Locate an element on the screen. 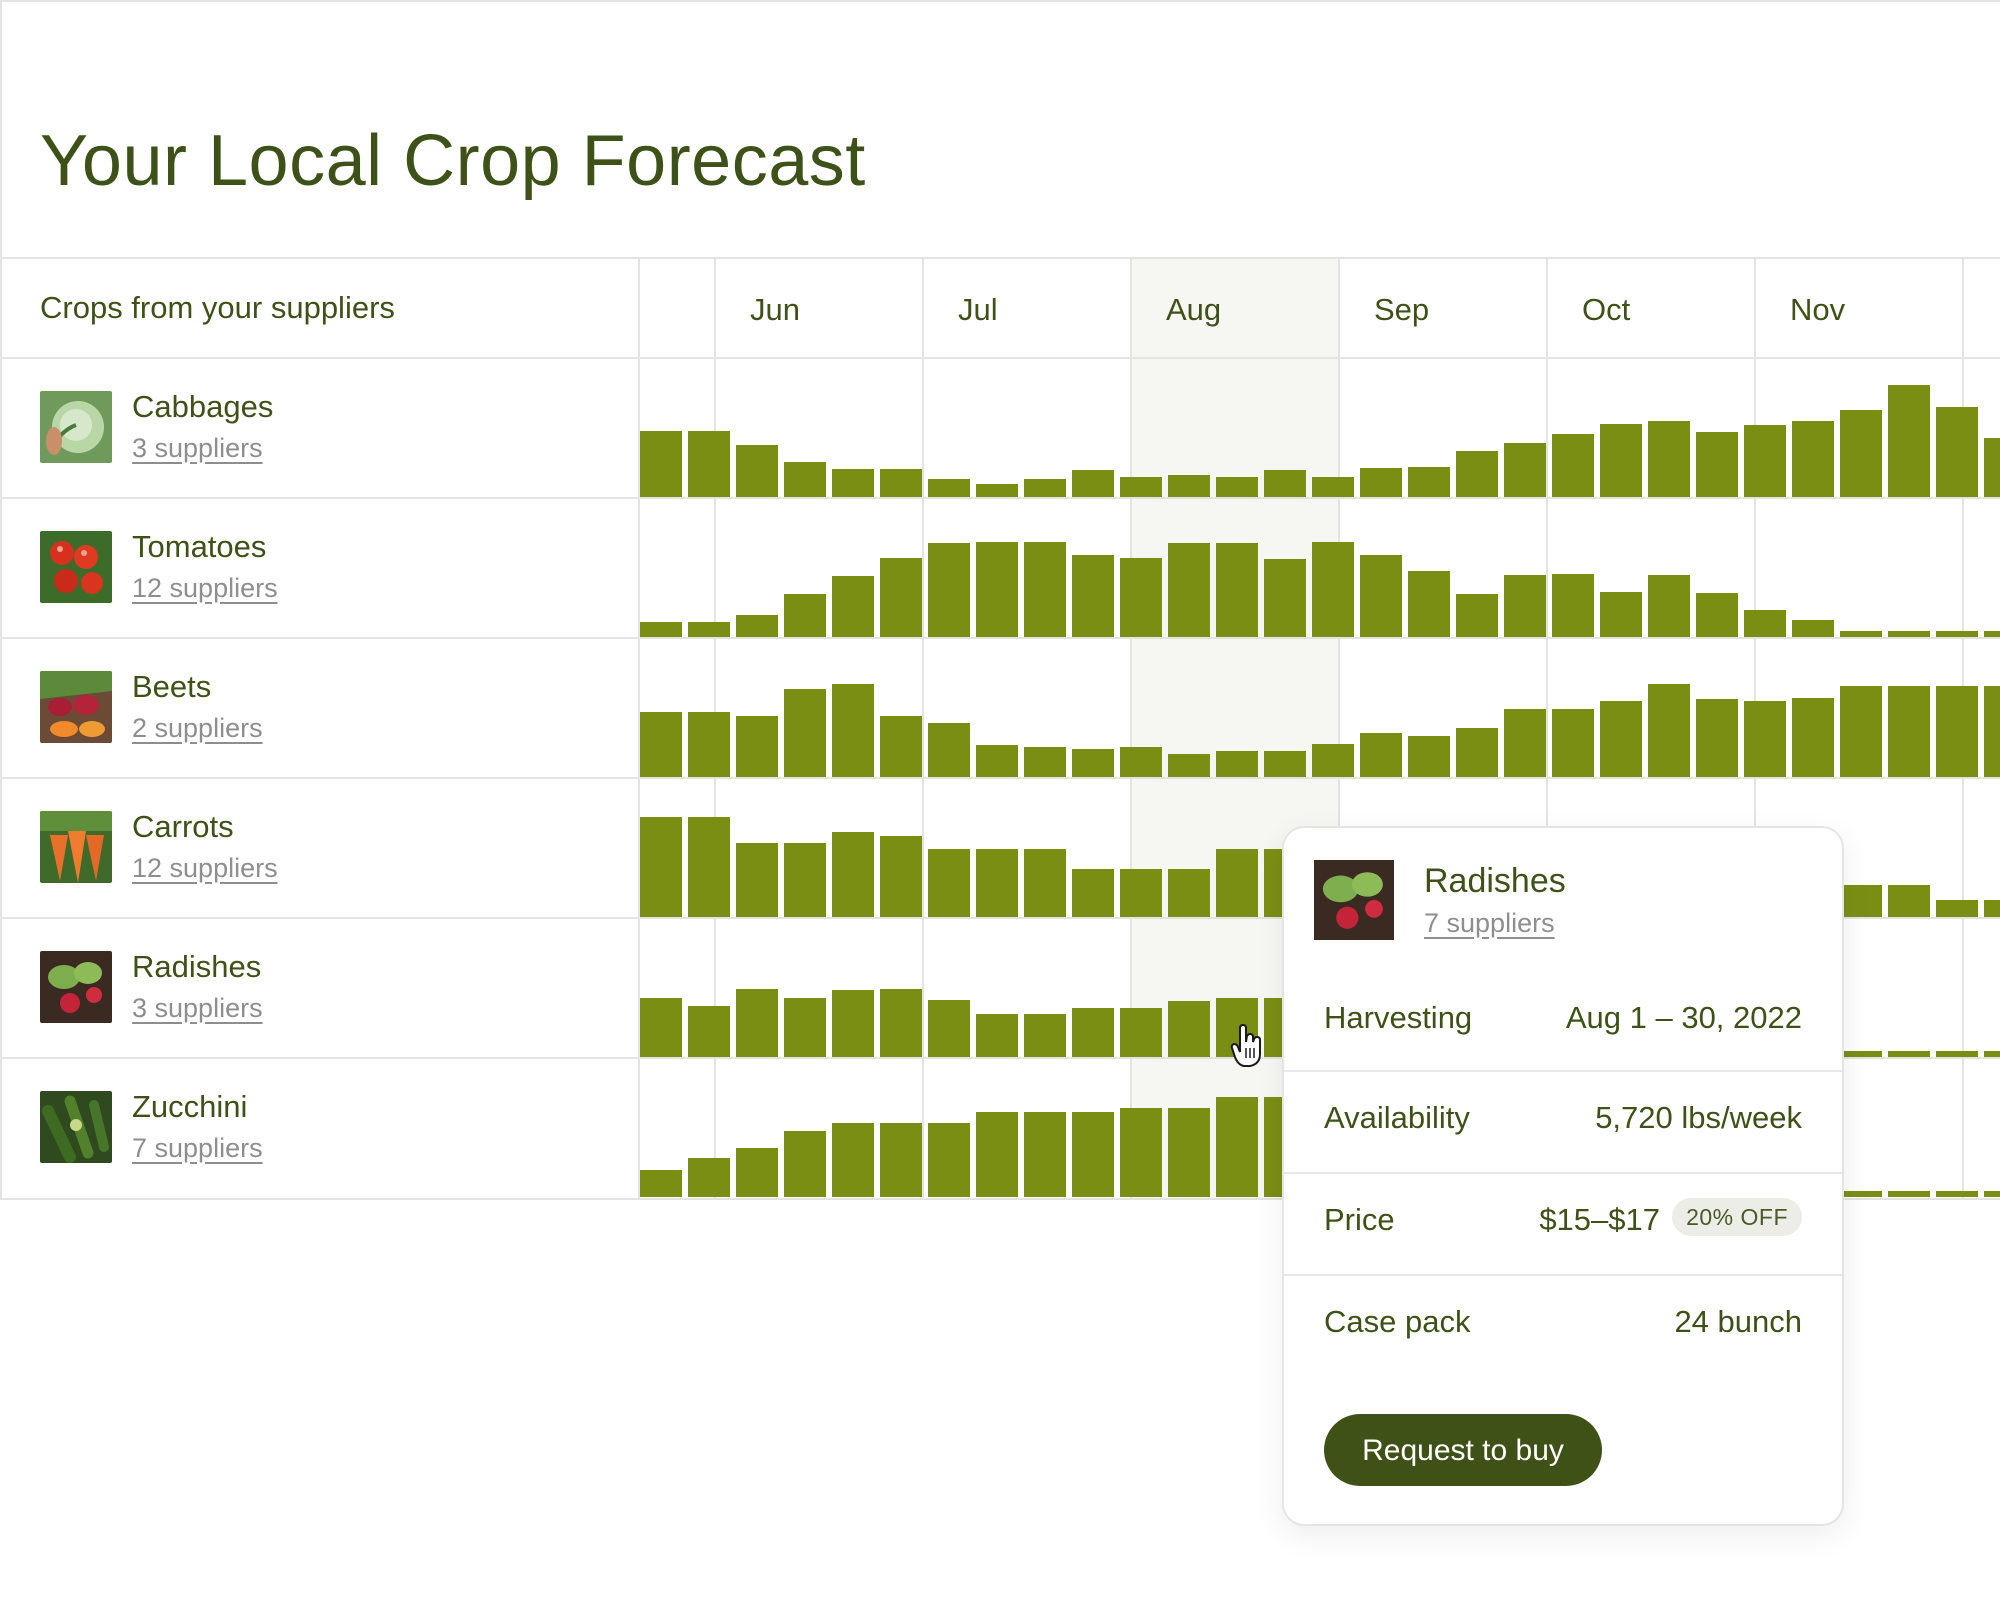  crop-row-carrots: Carrots 12 suppliers is located at coordinates (319, 848).